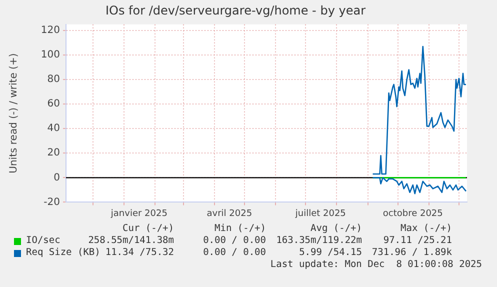  What do you see at coordinates (52, 202) in the screenshot?
I see `y-tick-label: -20` at bounding box center [52, 202].